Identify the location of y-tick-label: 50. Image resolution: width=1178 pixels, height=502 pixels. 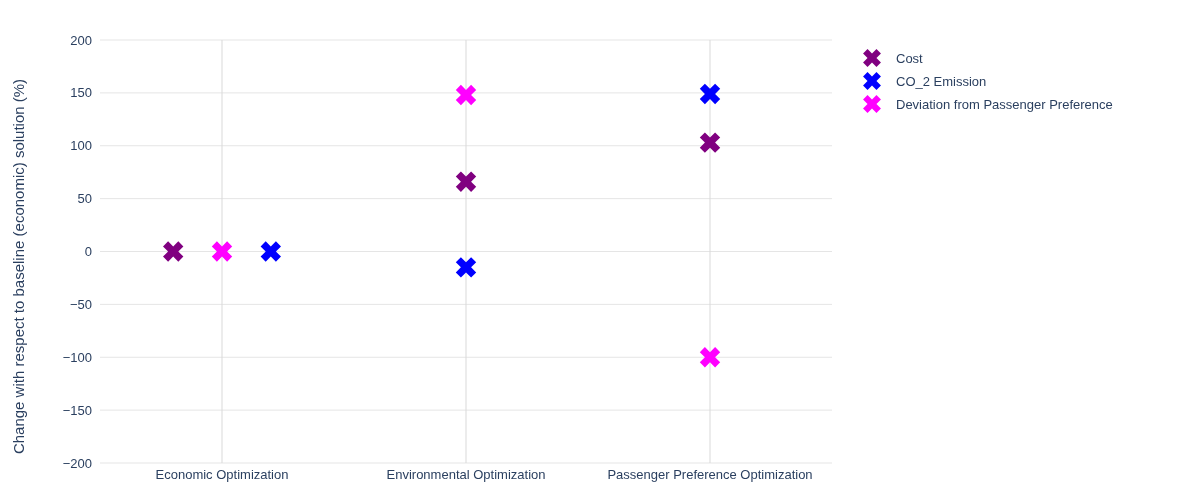
(84, 199).